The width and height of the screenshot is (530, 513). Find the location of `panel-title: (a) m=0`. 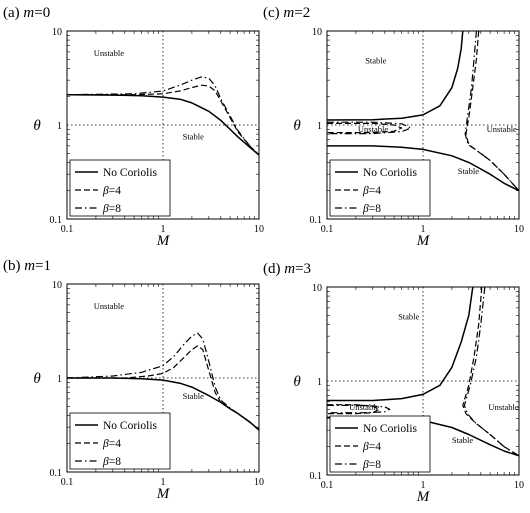

panel-title: (a) m=0 is located at coordinates (26, 13).